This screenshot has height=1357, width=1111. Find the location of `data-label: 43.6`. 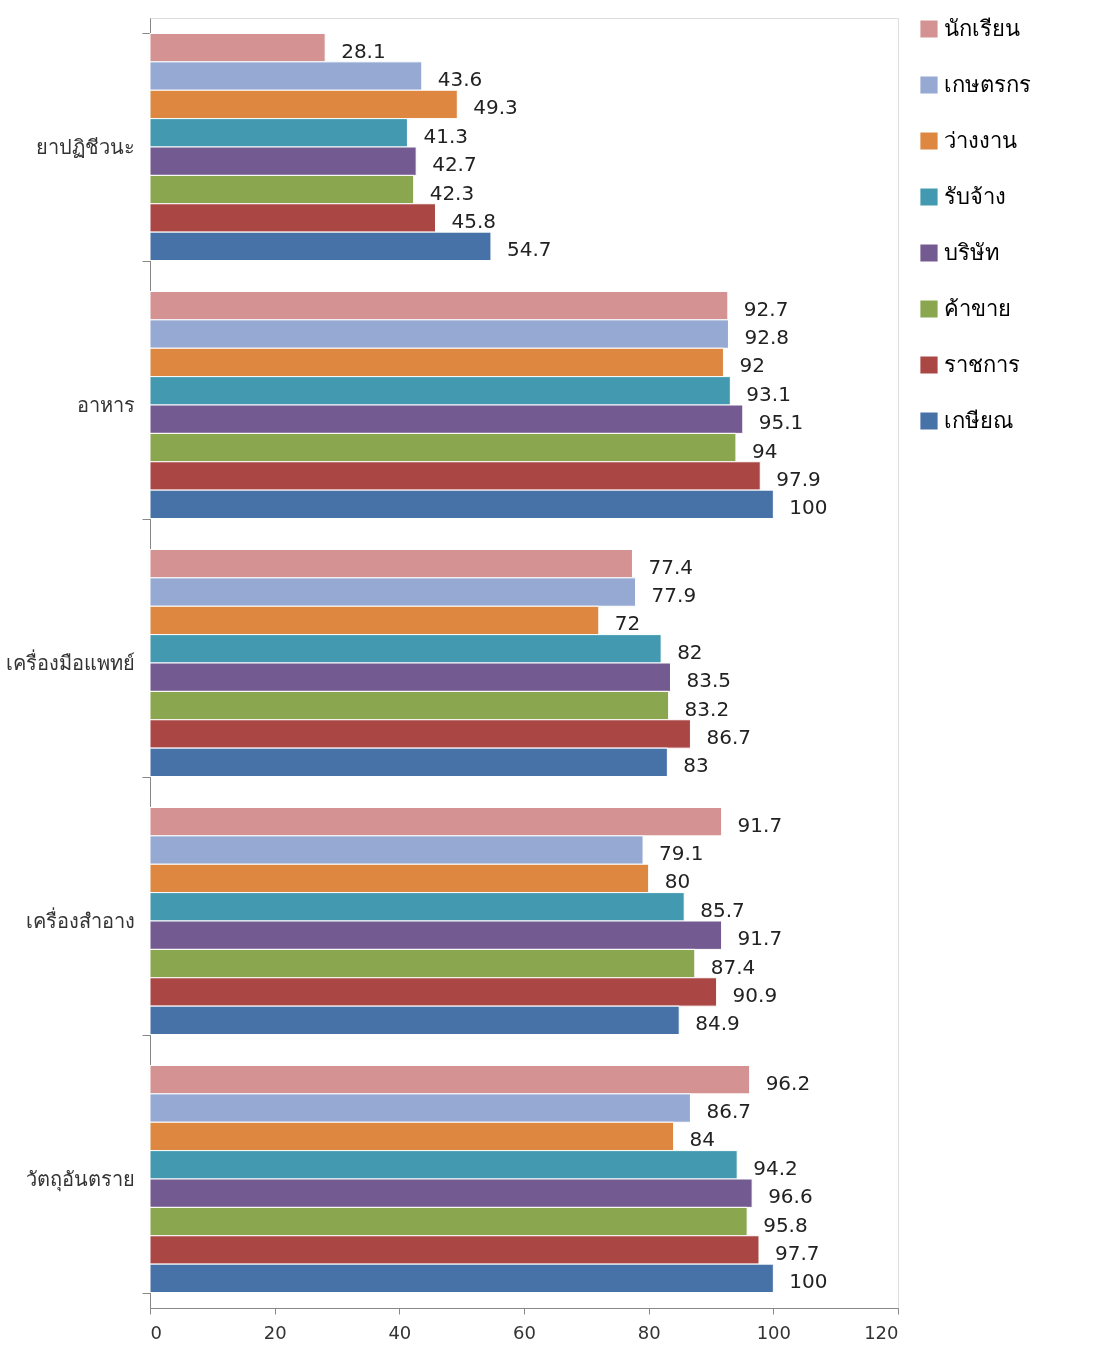

data-label: 43.6 is located at coordinates (460, 79).